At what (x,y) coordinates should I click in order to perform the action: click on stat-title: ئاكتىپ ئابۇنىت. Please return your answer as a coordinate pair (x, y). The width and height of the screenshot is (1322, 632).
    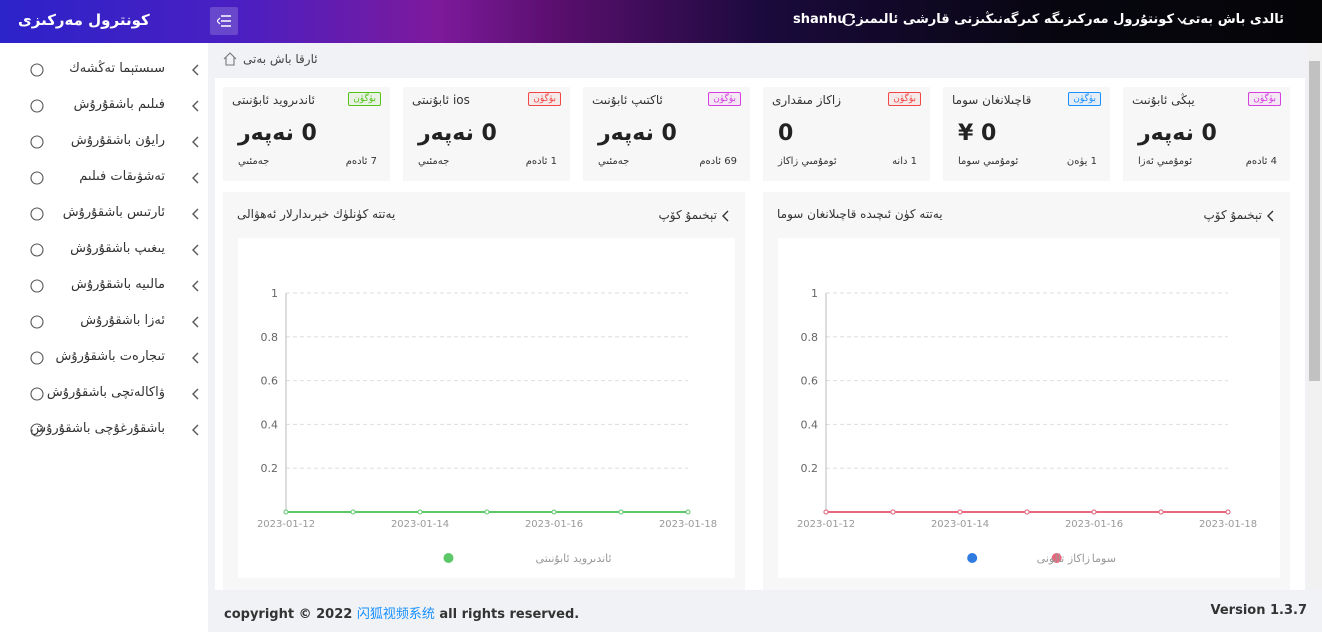
    Looking at the image, I should click on (627, 100).